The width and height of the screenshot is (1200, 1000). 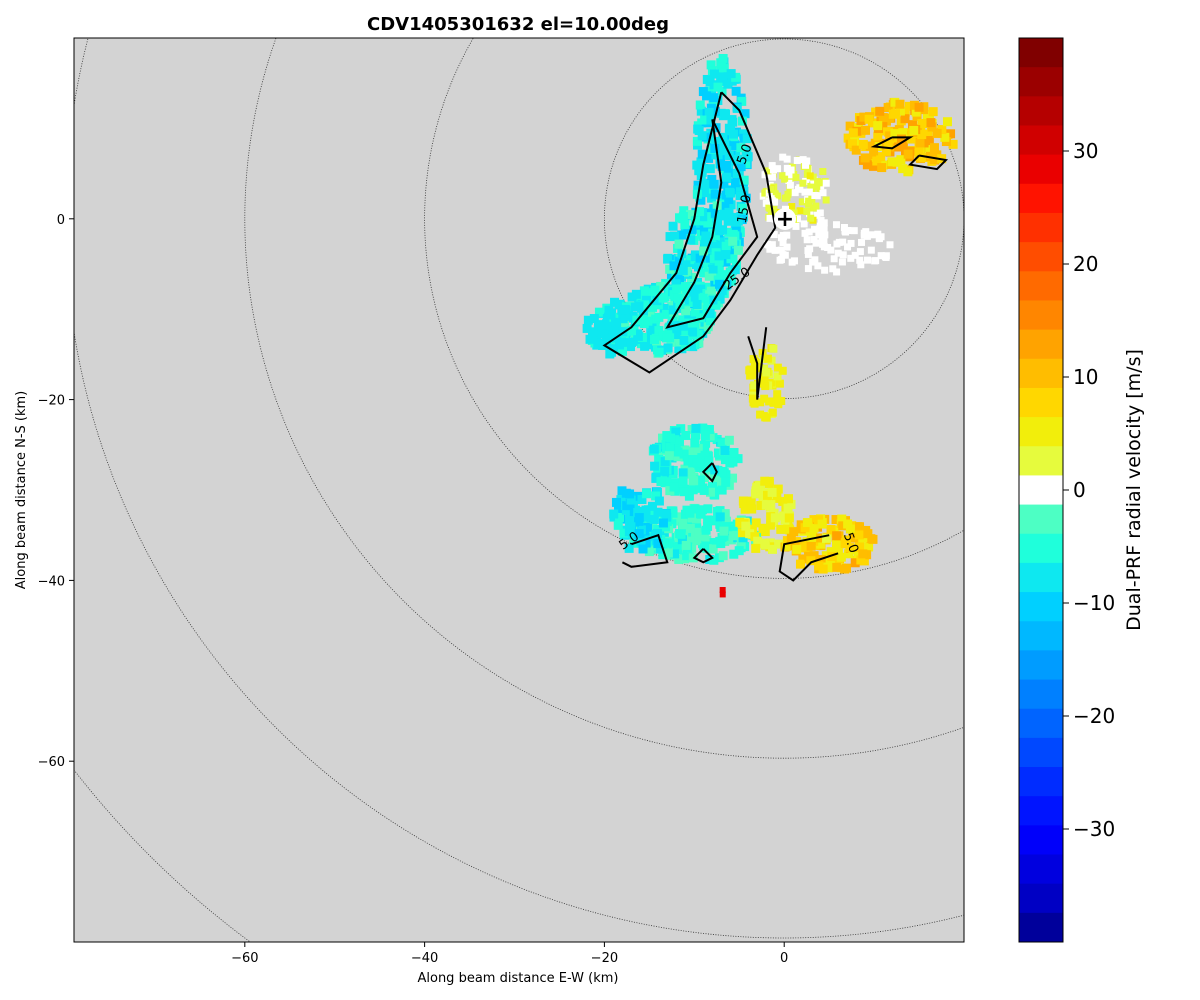 I want to click on contour-label: 15.0, so click(x=745, y=209).